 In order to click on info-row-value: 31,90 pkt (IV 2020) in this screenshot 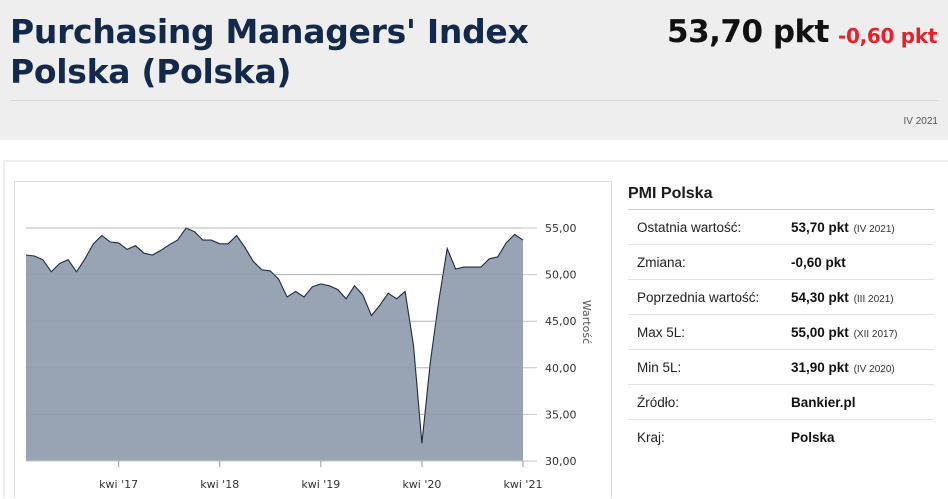, I will do `click(843, 367)`.